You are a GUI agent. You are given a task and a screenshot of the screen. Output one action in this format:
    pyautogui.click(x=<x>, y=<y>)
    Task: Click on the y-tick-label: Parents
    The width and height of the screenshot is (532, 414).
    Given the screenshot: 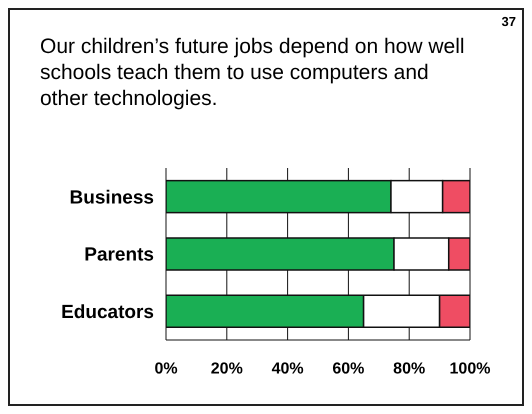 What is the action you would take?
    pyautogui.click(x=119, y=255)
    